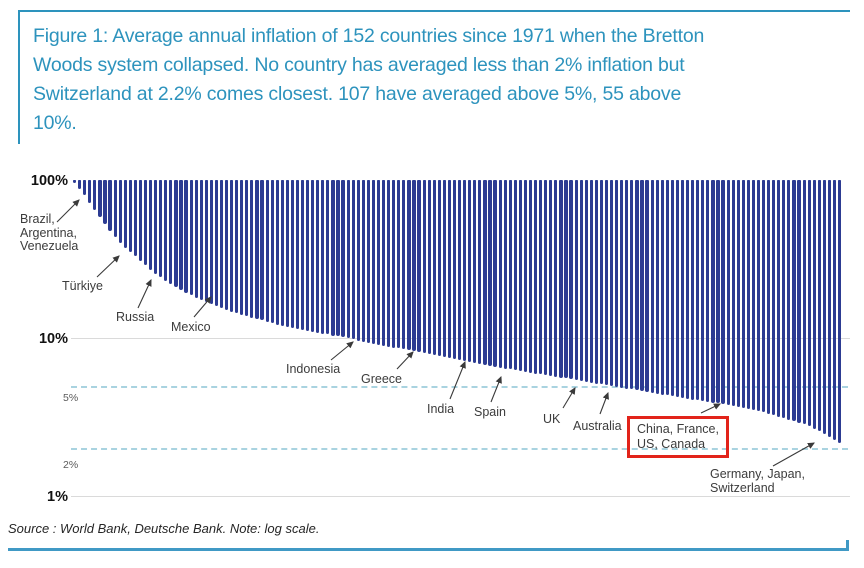  I want to click on annotation-text: India, so click(441, 409).